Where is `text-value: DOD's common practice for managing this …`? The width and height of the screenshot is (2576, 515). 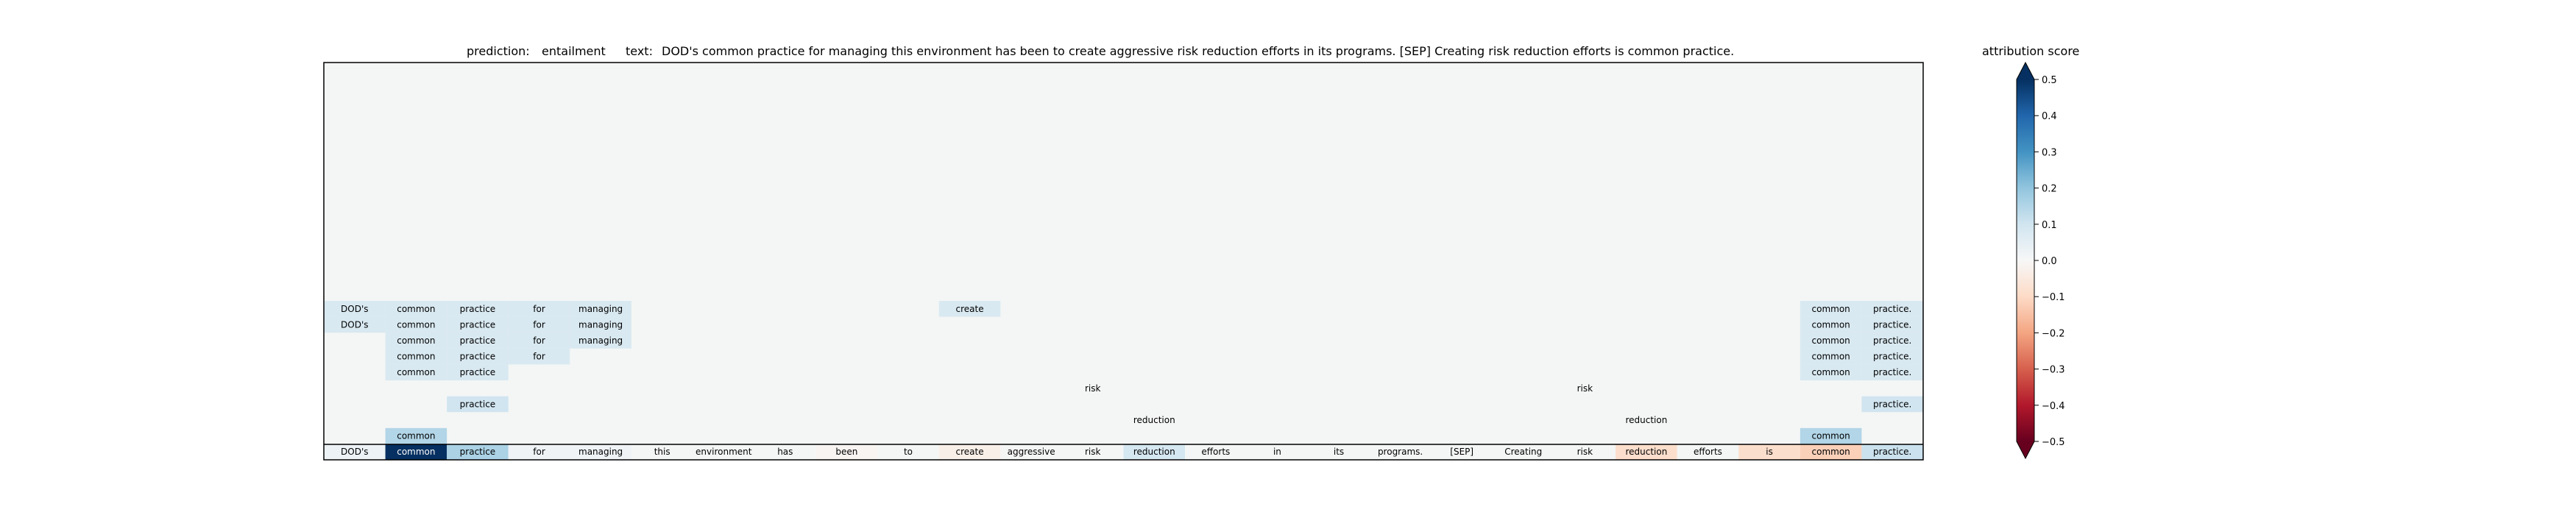
text-value: DOD's common practice for managing this … is located at coordinates (1198, 51).